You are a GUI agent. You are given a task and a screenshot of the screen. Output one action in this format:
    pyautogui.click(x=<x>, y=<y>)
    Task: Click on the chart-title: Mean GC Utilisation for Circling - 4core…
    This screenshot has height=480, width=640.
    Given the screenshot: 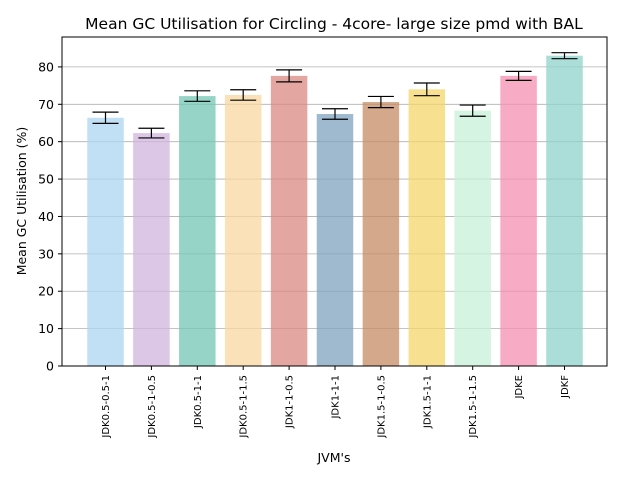 What is the action you would take?
    pyautogui.click(x=334, y=24)
    